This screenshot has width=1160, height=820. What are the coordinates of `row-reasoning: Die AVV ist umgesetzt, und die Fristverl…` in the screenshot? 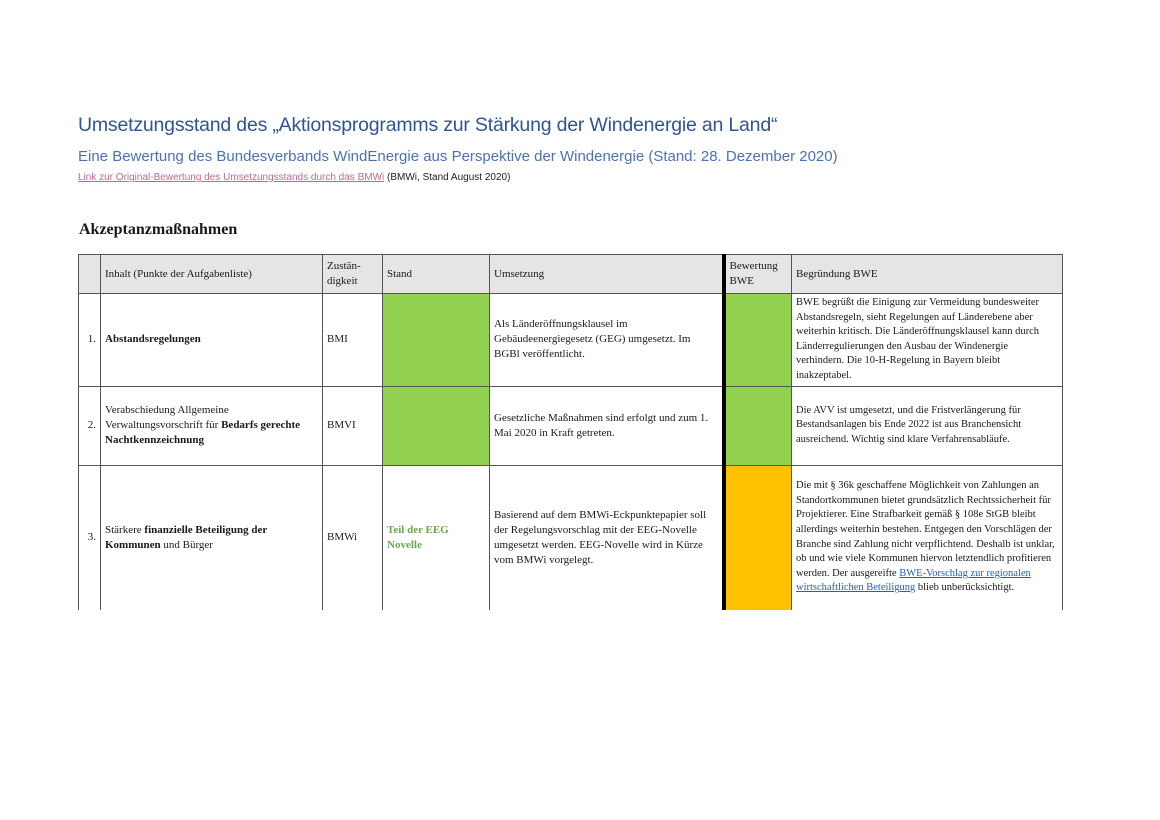 It's located at (927, 425).